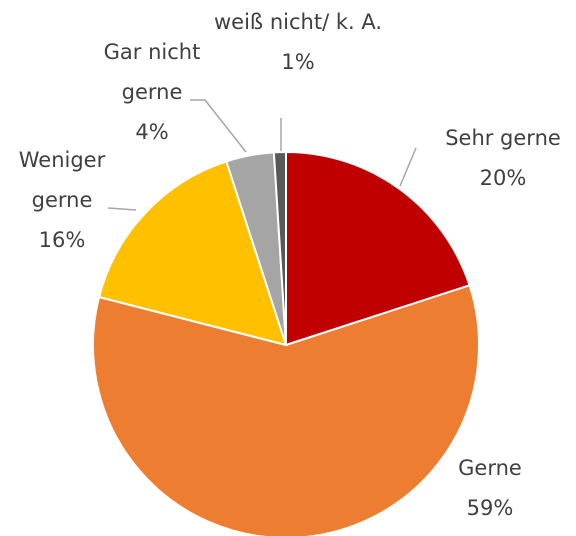  Describe the element at coordinates (298, 22) in the screenshot. I see `category-label: weiß nicht/ k. A.` at that location.